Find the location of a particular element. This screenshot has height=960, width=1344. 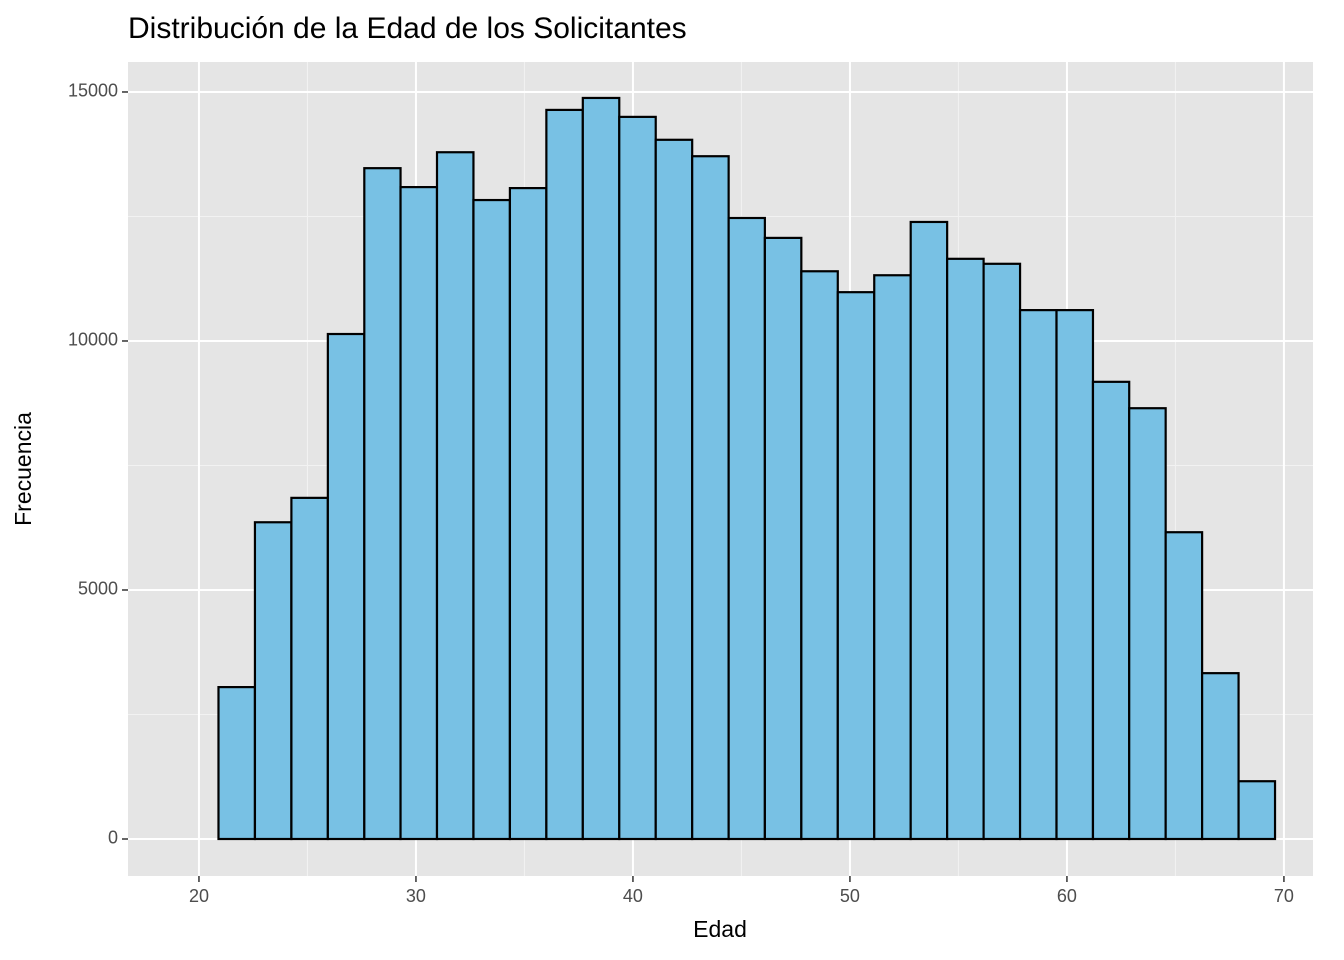

y-tick-label: 10000 is located at coordinates (93, 340).